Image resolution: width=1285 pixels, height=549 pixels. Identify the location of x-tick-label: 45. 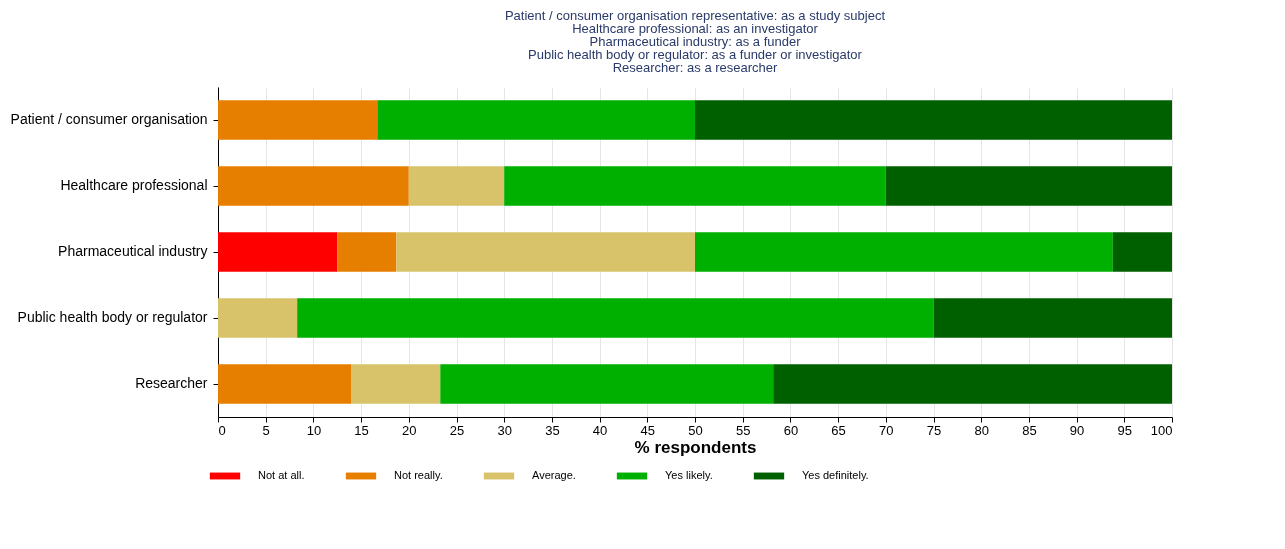
(648, 430).